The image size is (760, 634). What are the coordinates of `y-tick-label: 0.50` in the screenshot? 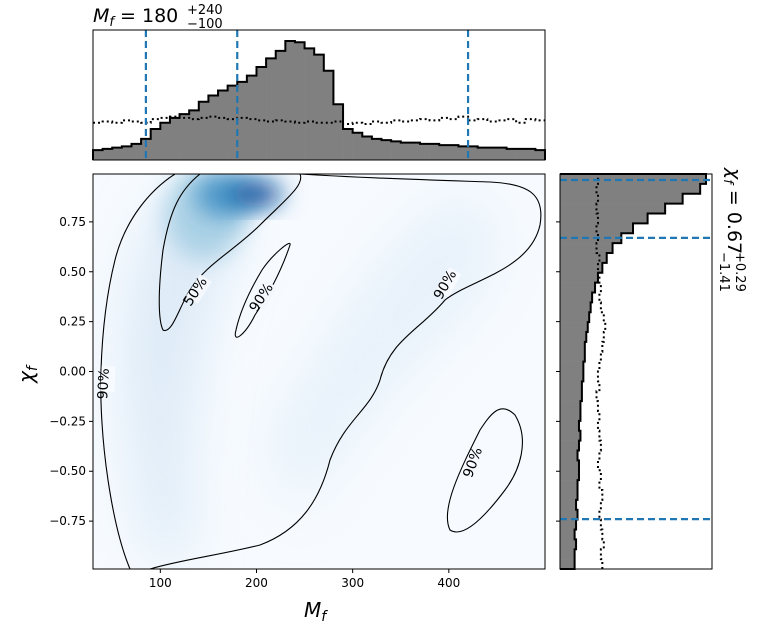 It's located at (72, 272).